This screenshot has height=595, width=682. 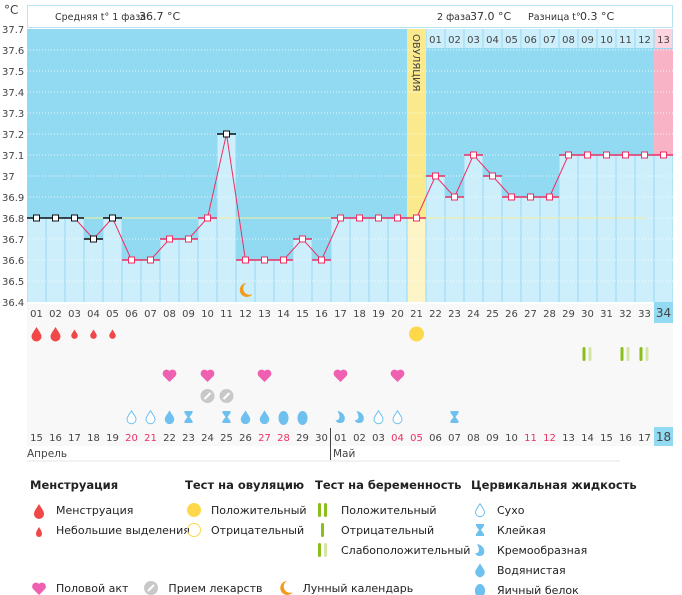 What do you see at coordinates (554, 17) in the screenshot?
I see `diff-label: Разница t°` at bounding box center [554, 17].